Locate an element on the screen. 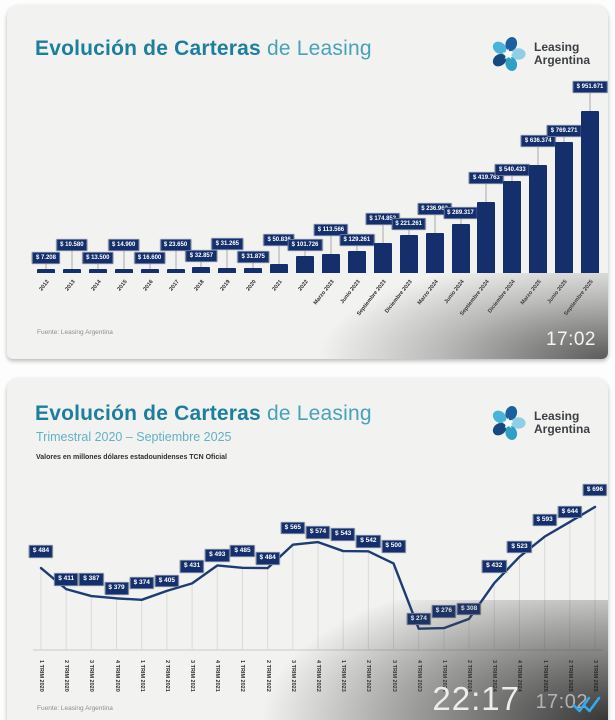 This screenshot has width=615, height=720. bar-x-label: Junio 2023 is located at coordinates (350, 292).